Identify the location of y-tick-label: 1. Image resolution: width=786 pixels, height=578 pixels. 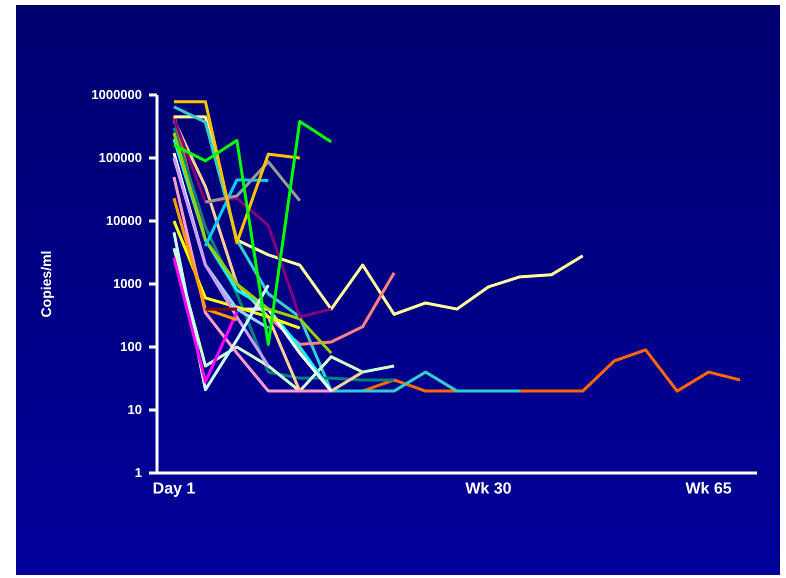
(138, 472).